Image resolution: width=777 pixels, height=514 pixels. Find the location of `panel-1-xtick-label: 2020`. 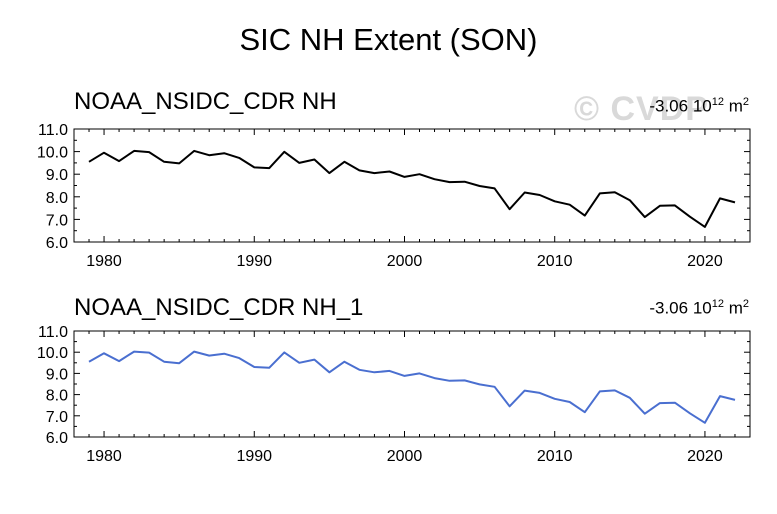

panel-1-xtick-label: 2020 is located at coordinates (705, 261).